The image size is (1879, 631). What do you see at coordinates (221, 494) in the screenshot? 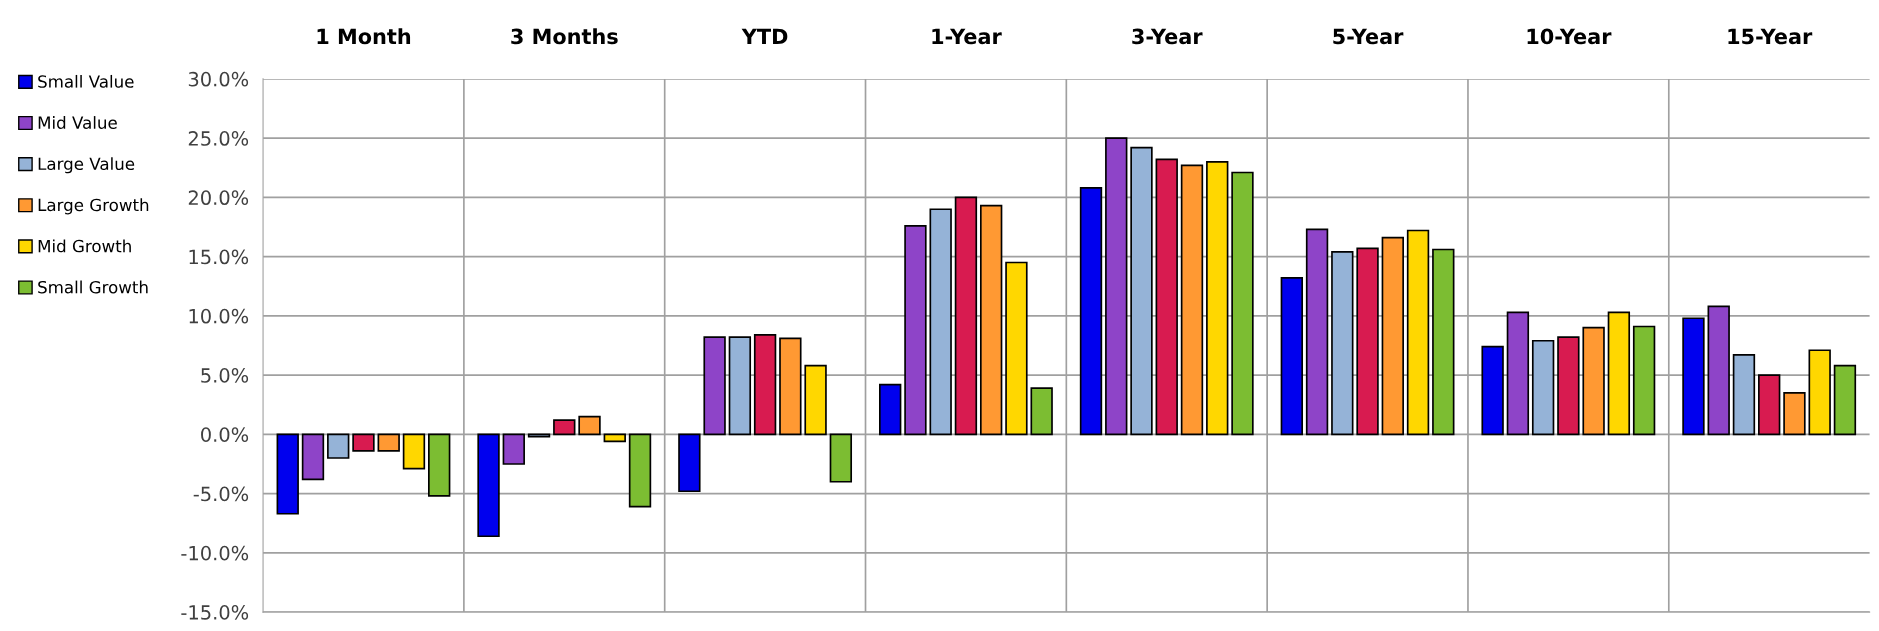
I see `y-tick-label: -5.0%` at bounding box center [221, 494].